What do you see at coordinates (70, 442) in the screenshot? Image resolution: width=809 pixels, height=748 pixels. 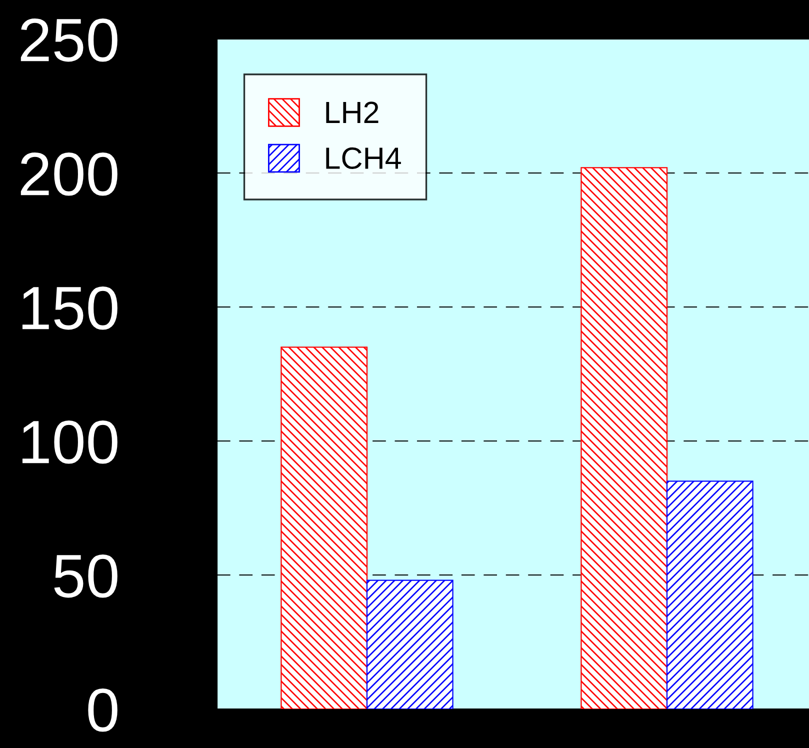 I see `y-tick-label: 100` at bounding box center [70, 442].